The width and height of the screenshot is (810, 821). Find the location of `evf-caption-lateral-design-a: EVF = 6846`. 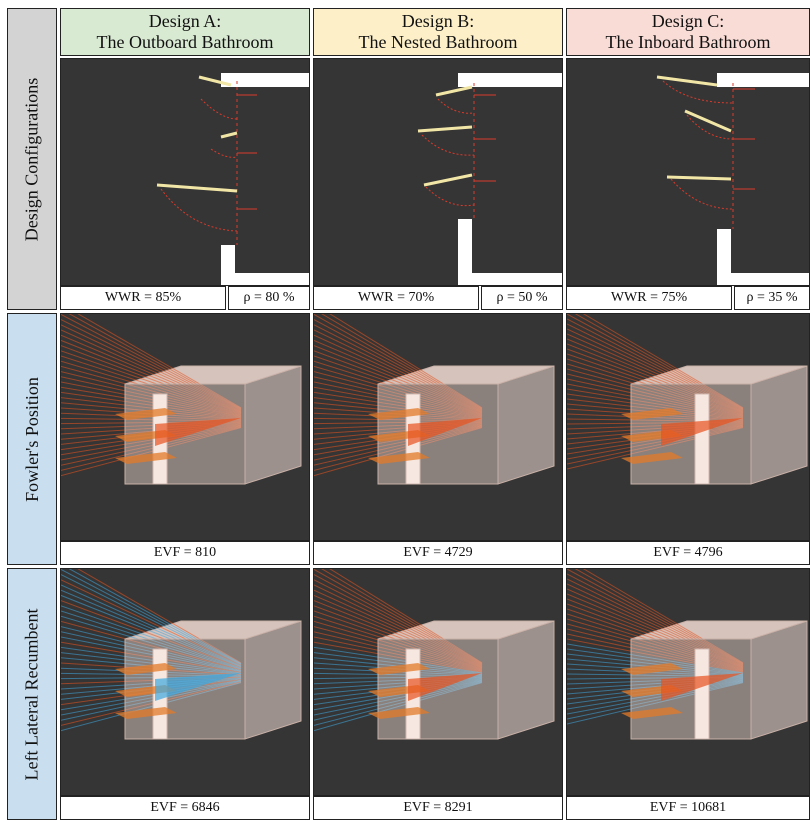

evf-caption-lateral-design-a: EVF = 6846 is located at coordinates (185, 808).